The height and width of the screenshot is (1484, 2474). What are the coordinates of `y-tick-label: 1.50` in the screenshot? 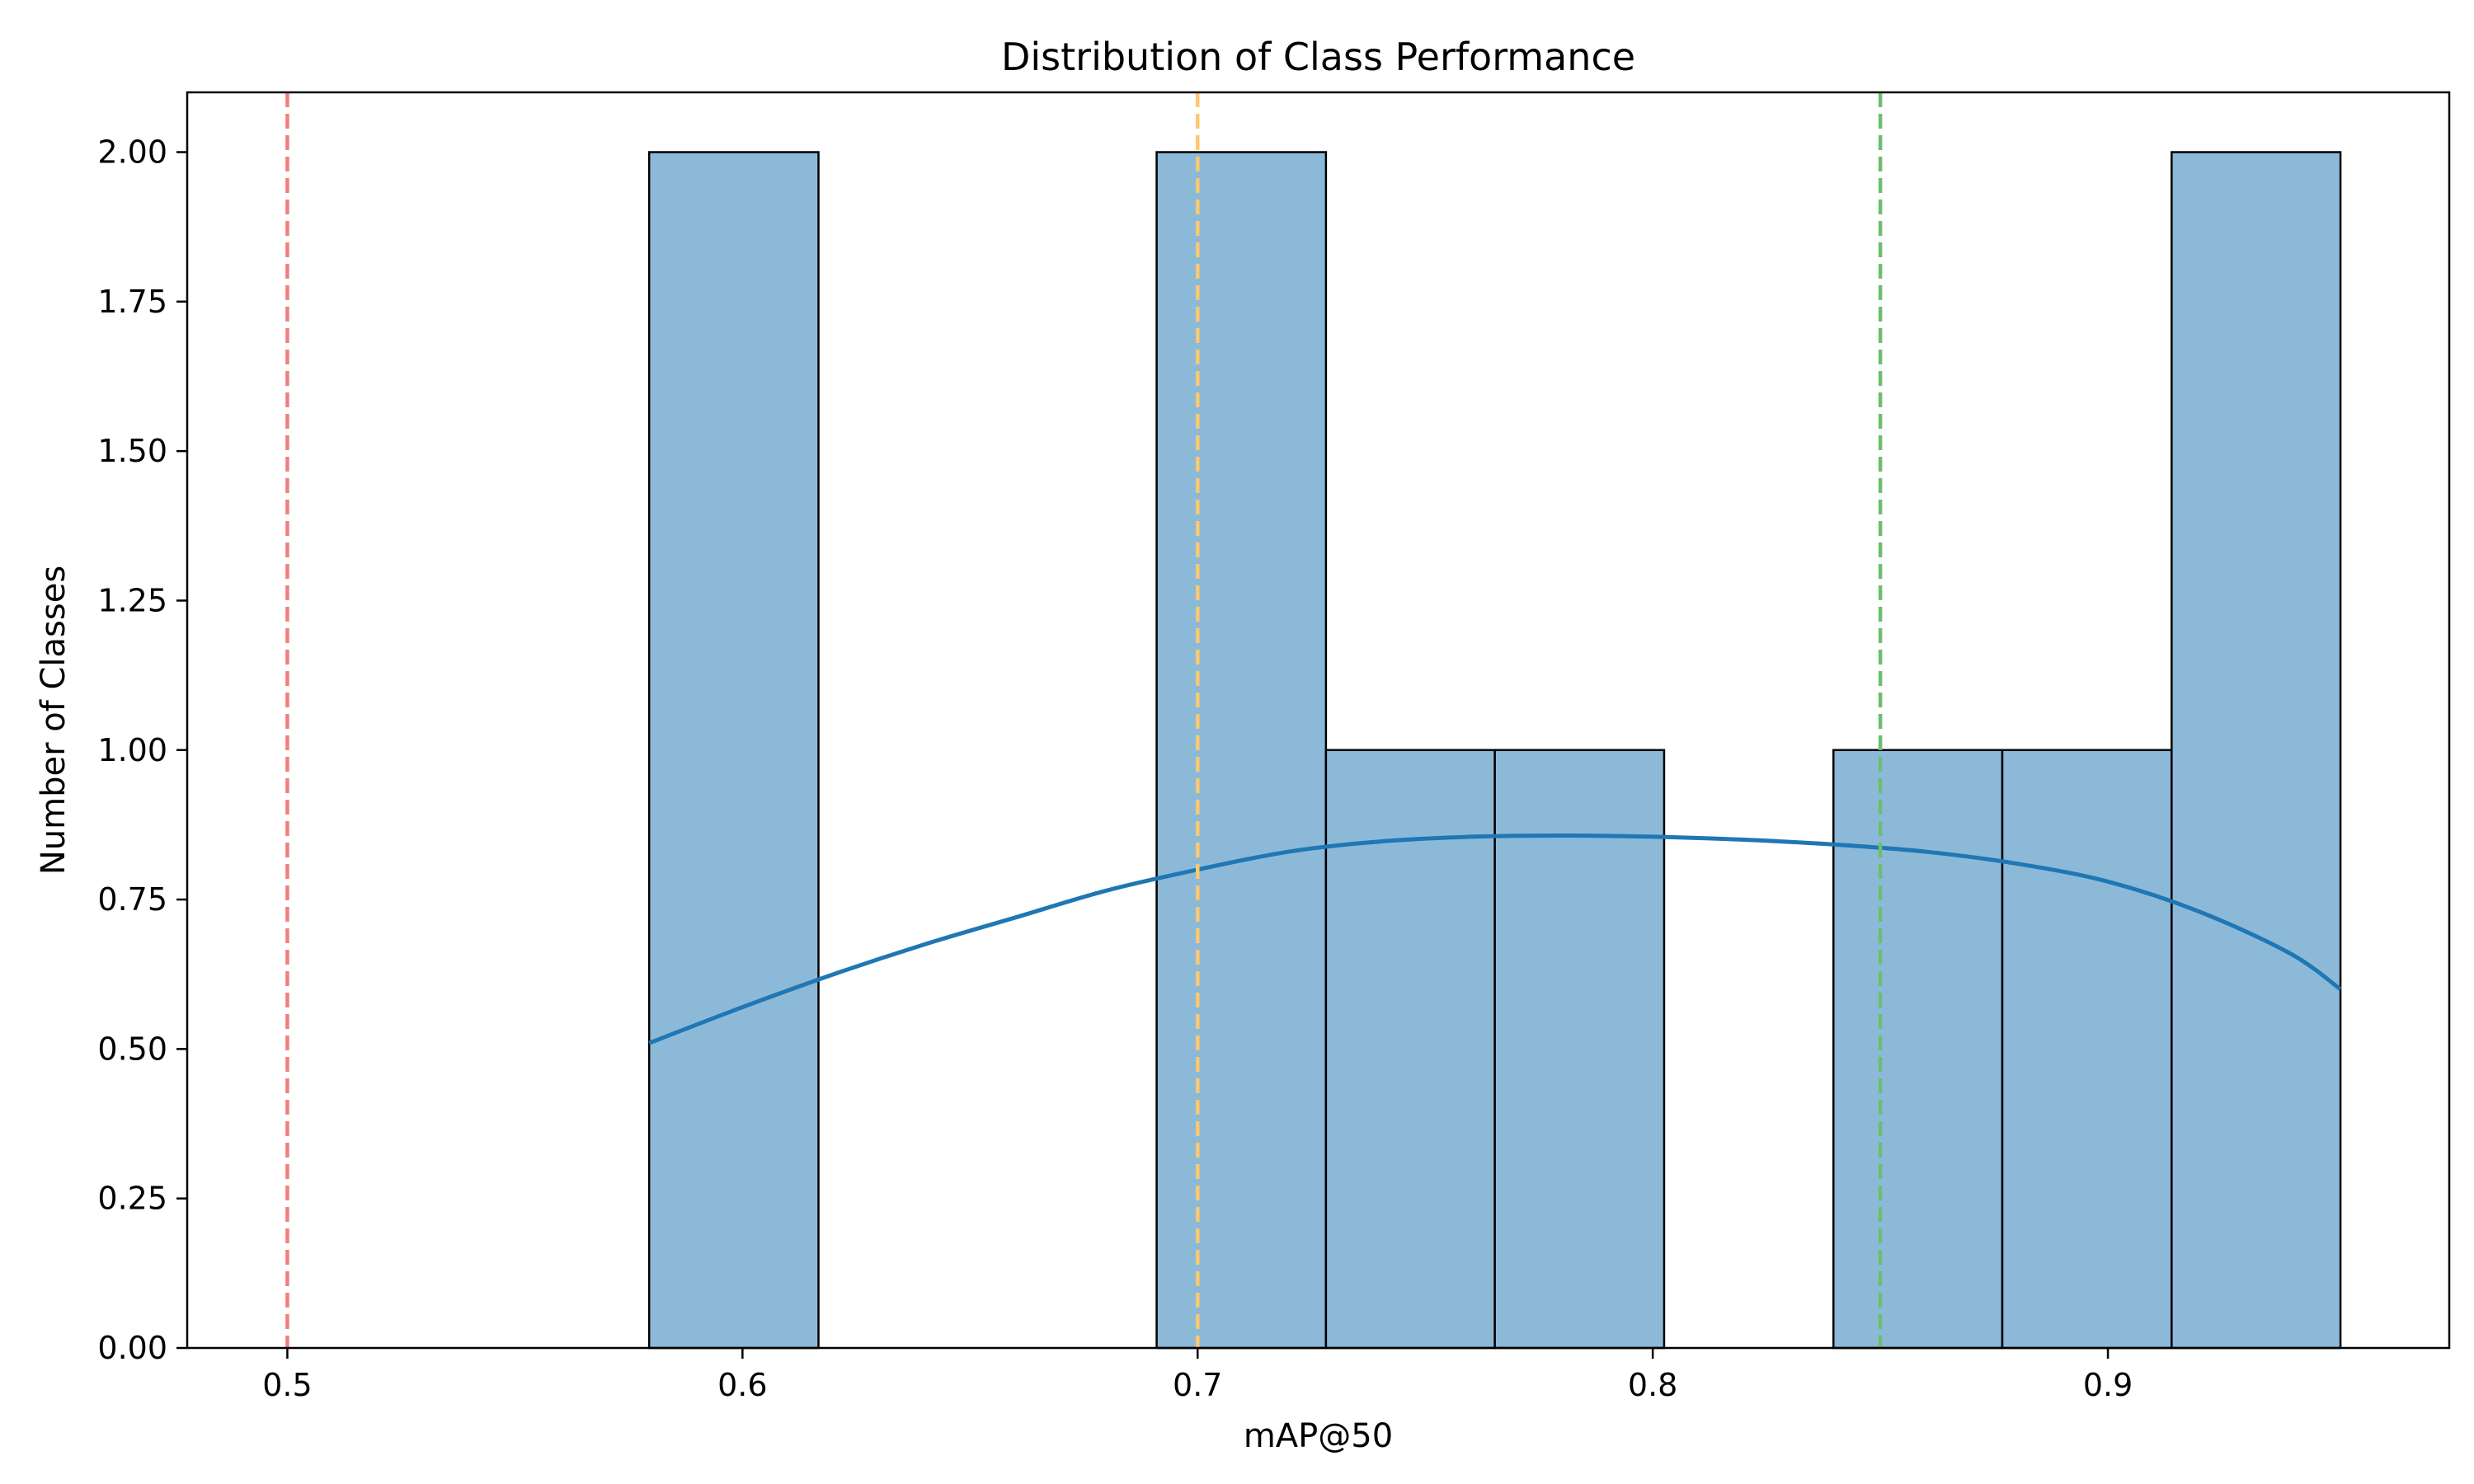 It's located at (132, 451).